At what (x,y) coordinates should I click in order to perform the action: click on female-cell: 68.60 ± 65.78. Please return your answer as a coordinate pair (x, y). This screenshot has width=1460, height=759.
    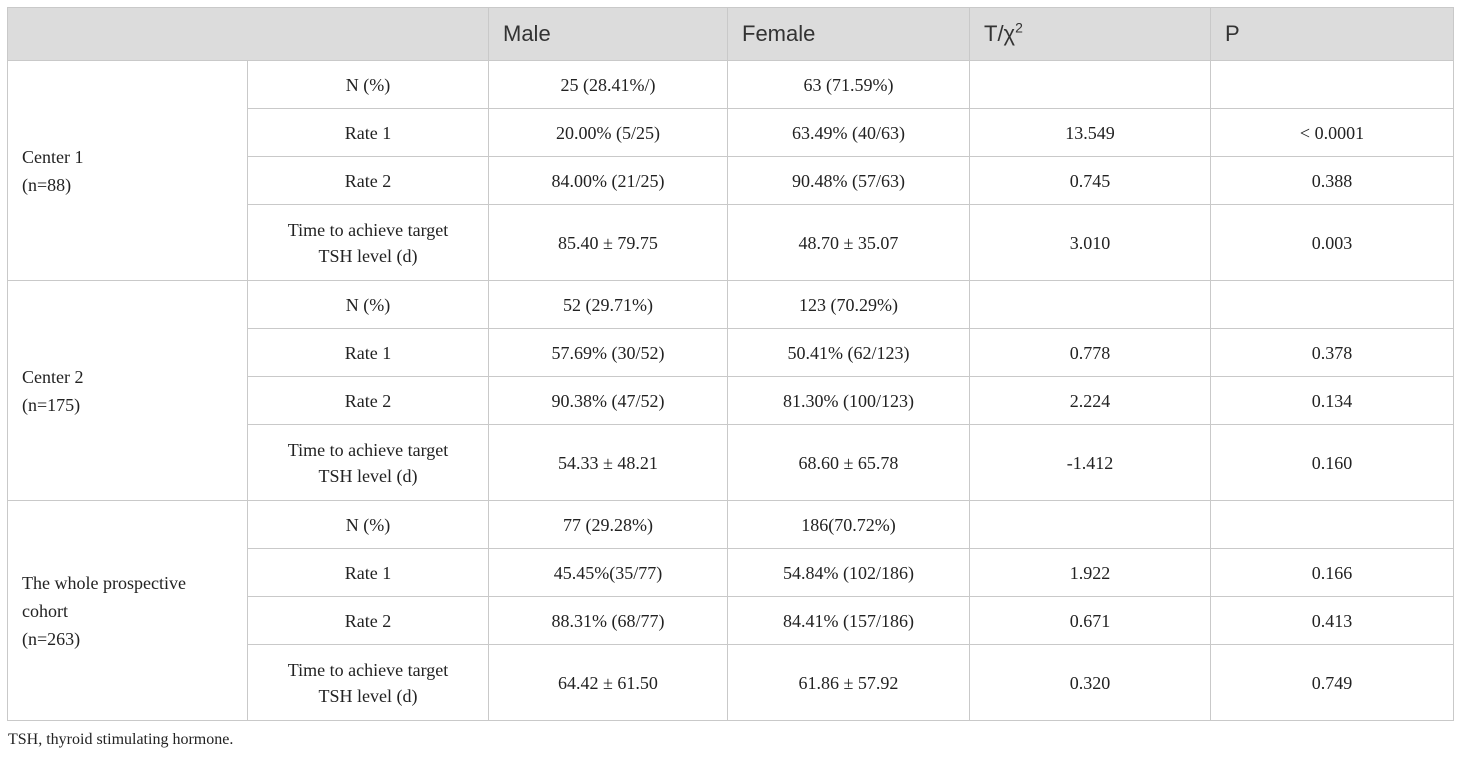
    Looking at the image, I should click on (848, 462).